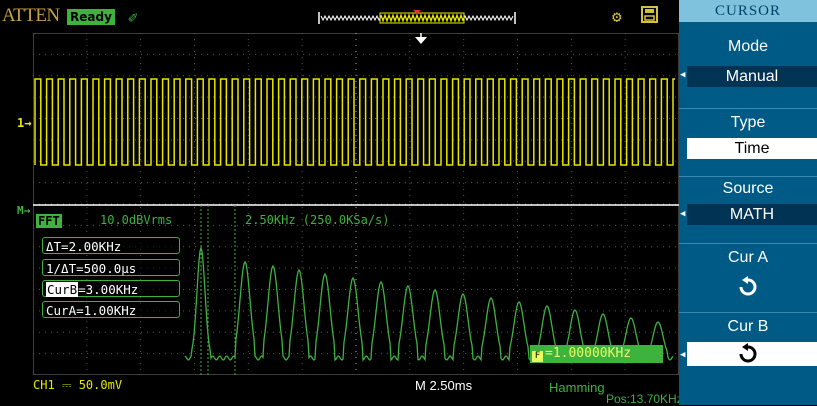 The height and width of the screenshot is (406, 817). What do you see at coordinates (644, 399) in the screenshot?
I see `position-readout: Pos:13.70KHz` at bounding box center [644, 399].